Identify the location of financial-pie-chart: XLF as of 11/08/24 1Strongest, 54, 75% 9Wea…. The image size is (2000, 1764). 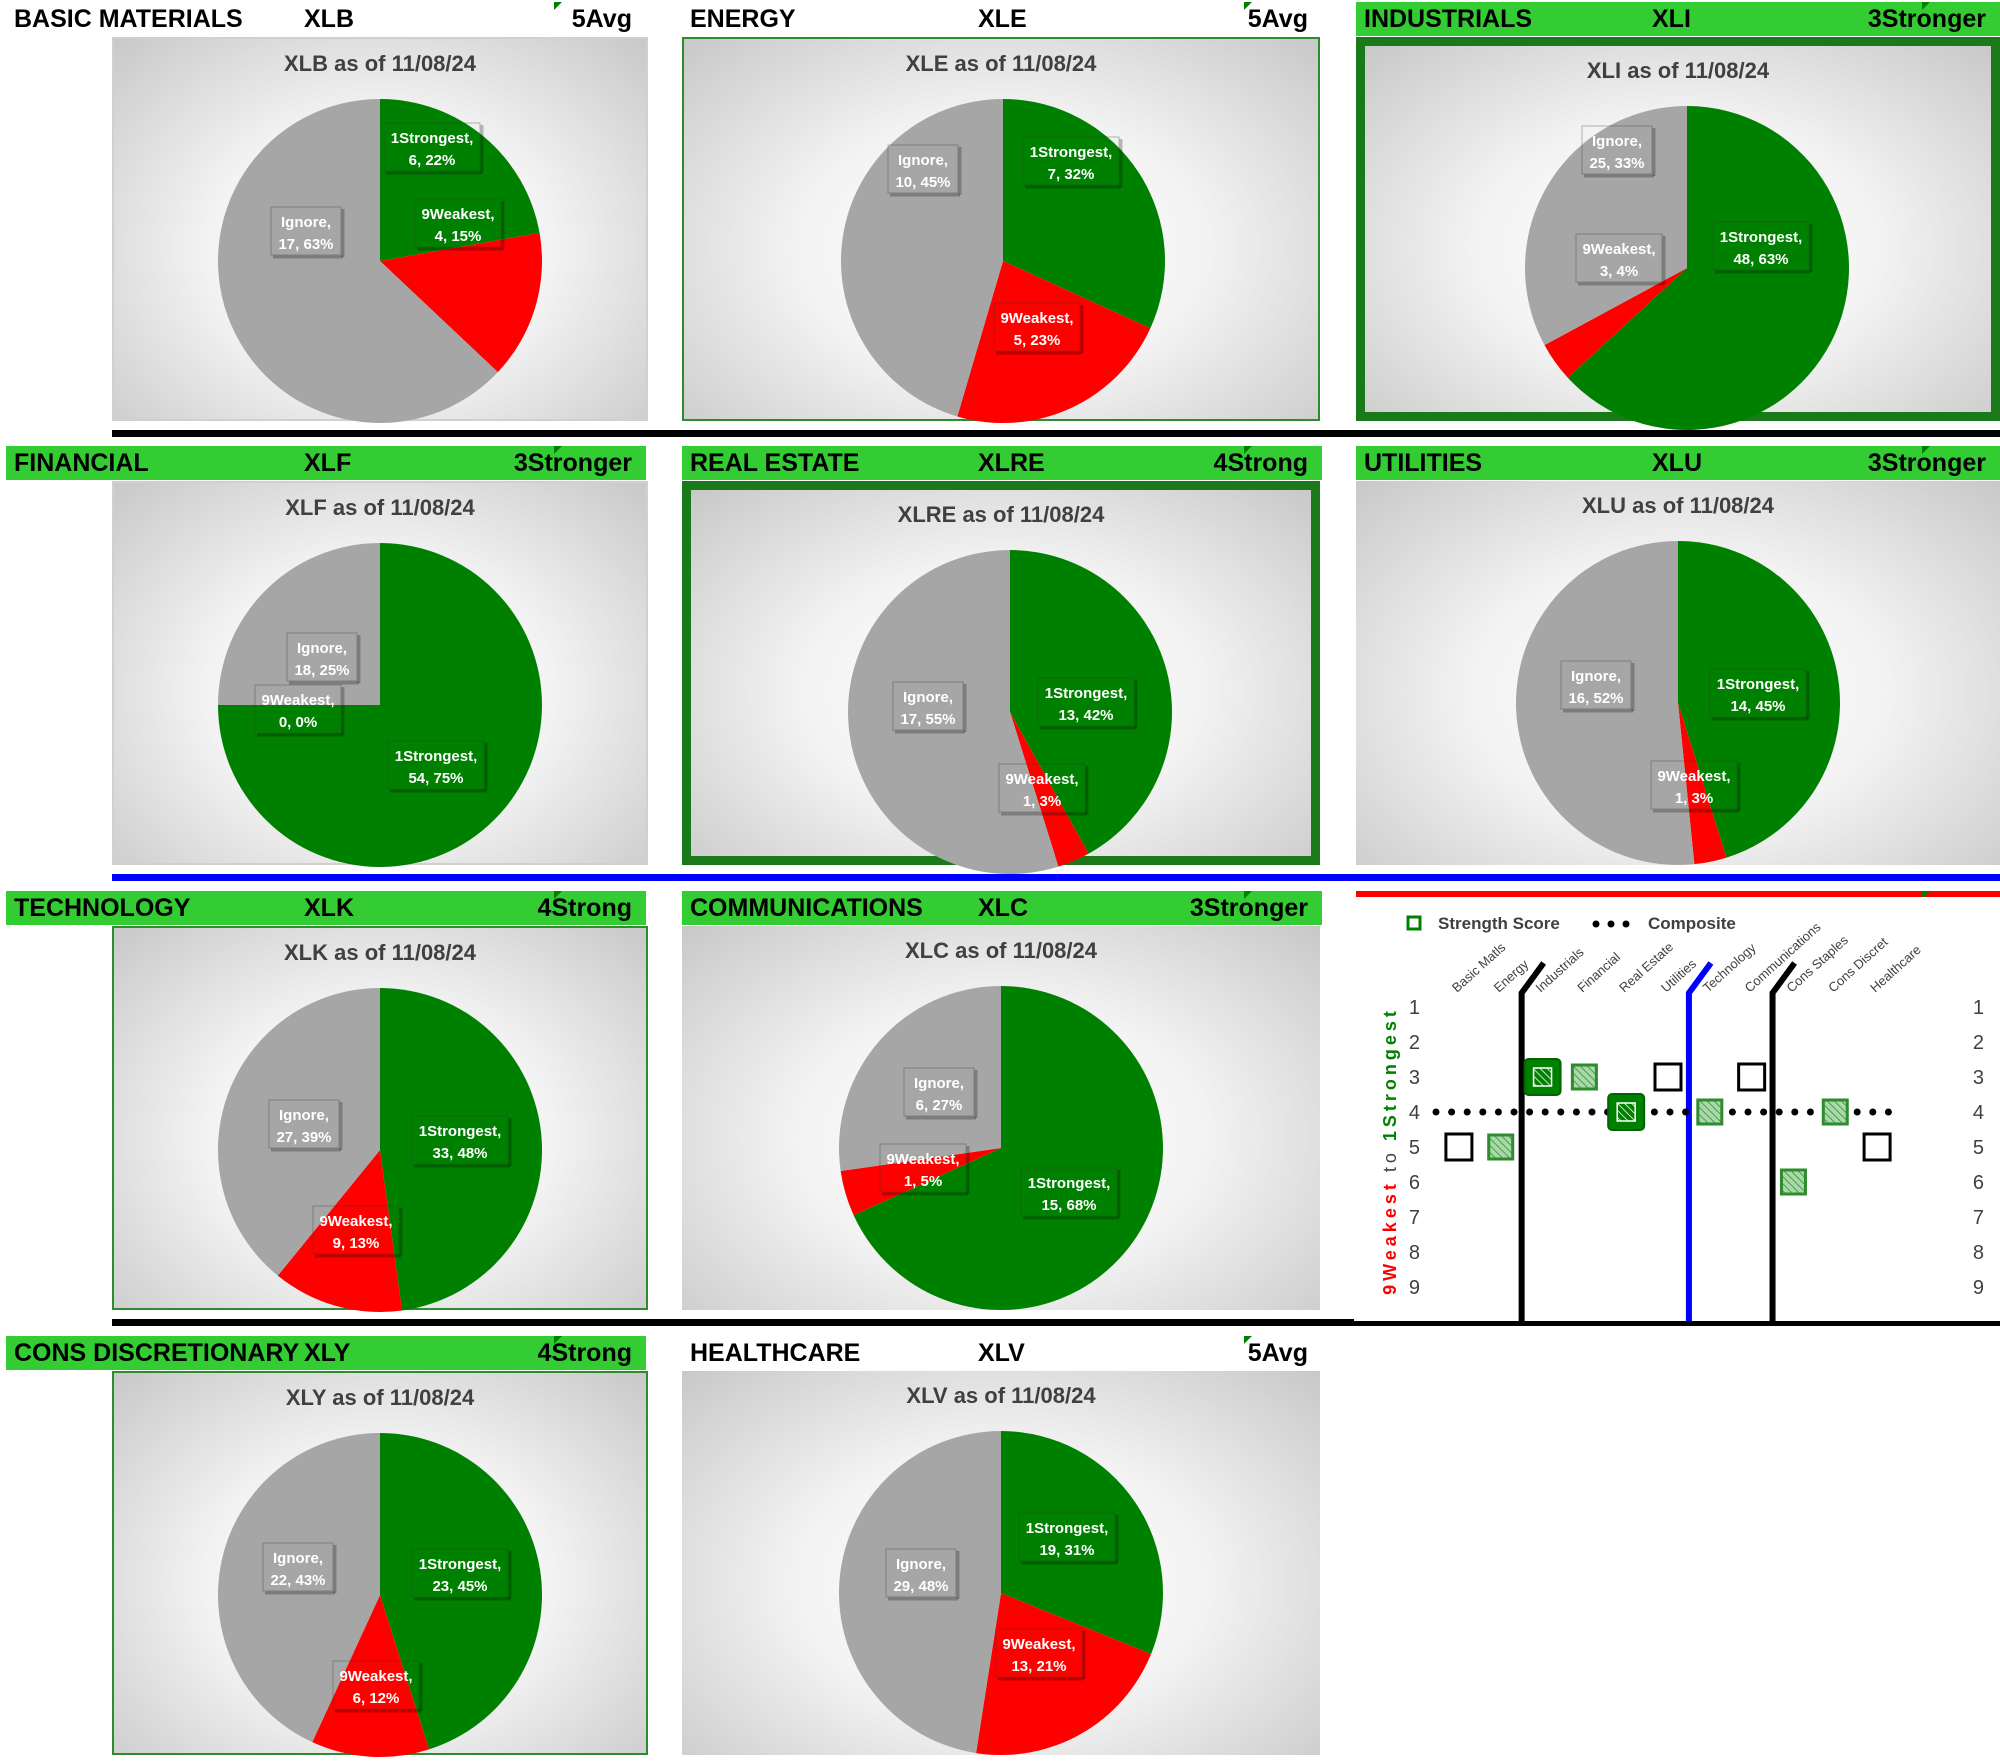
(380, 674).